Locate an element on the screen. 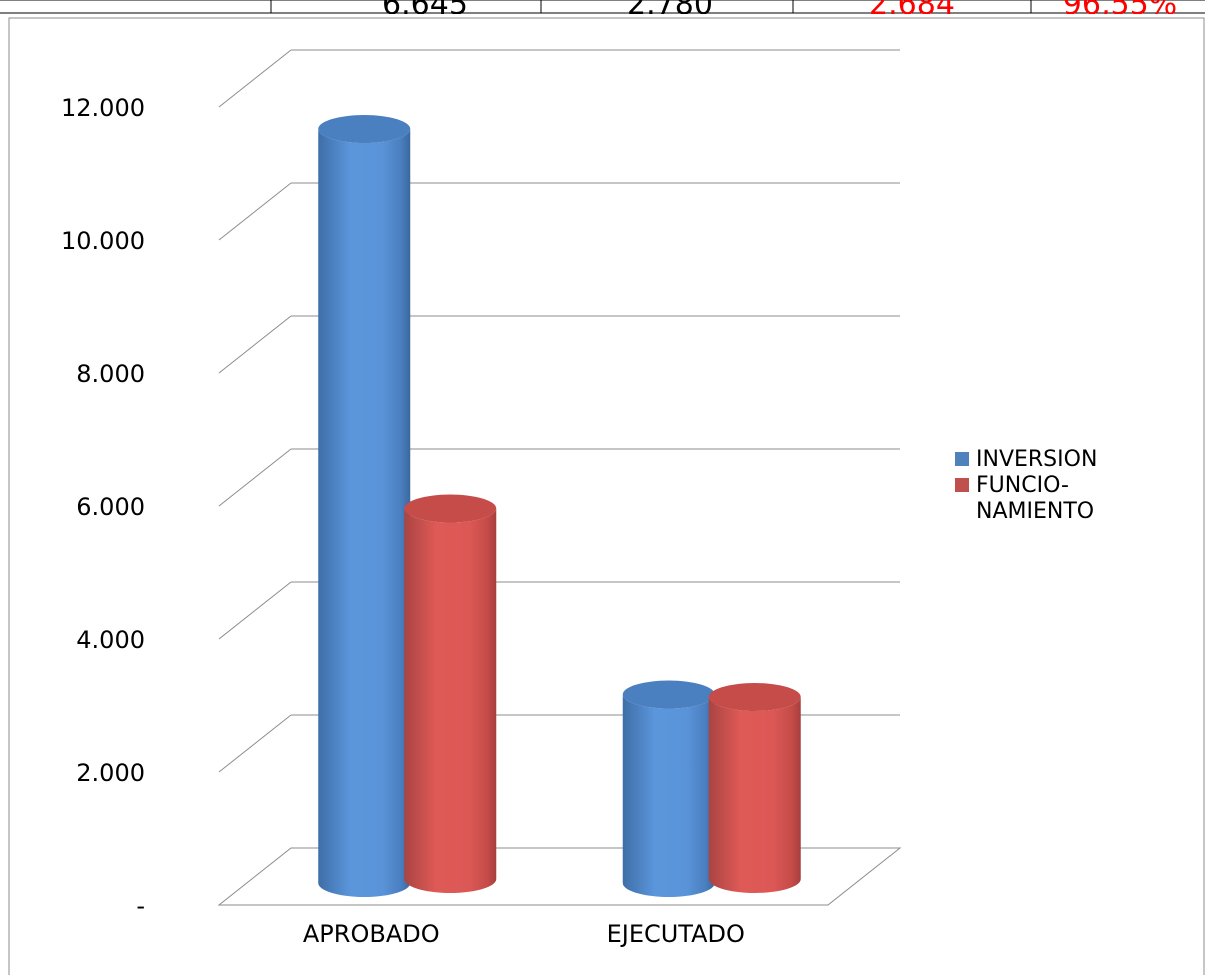  y-tick-label: 12.000 is located at coordinates (103, 108).